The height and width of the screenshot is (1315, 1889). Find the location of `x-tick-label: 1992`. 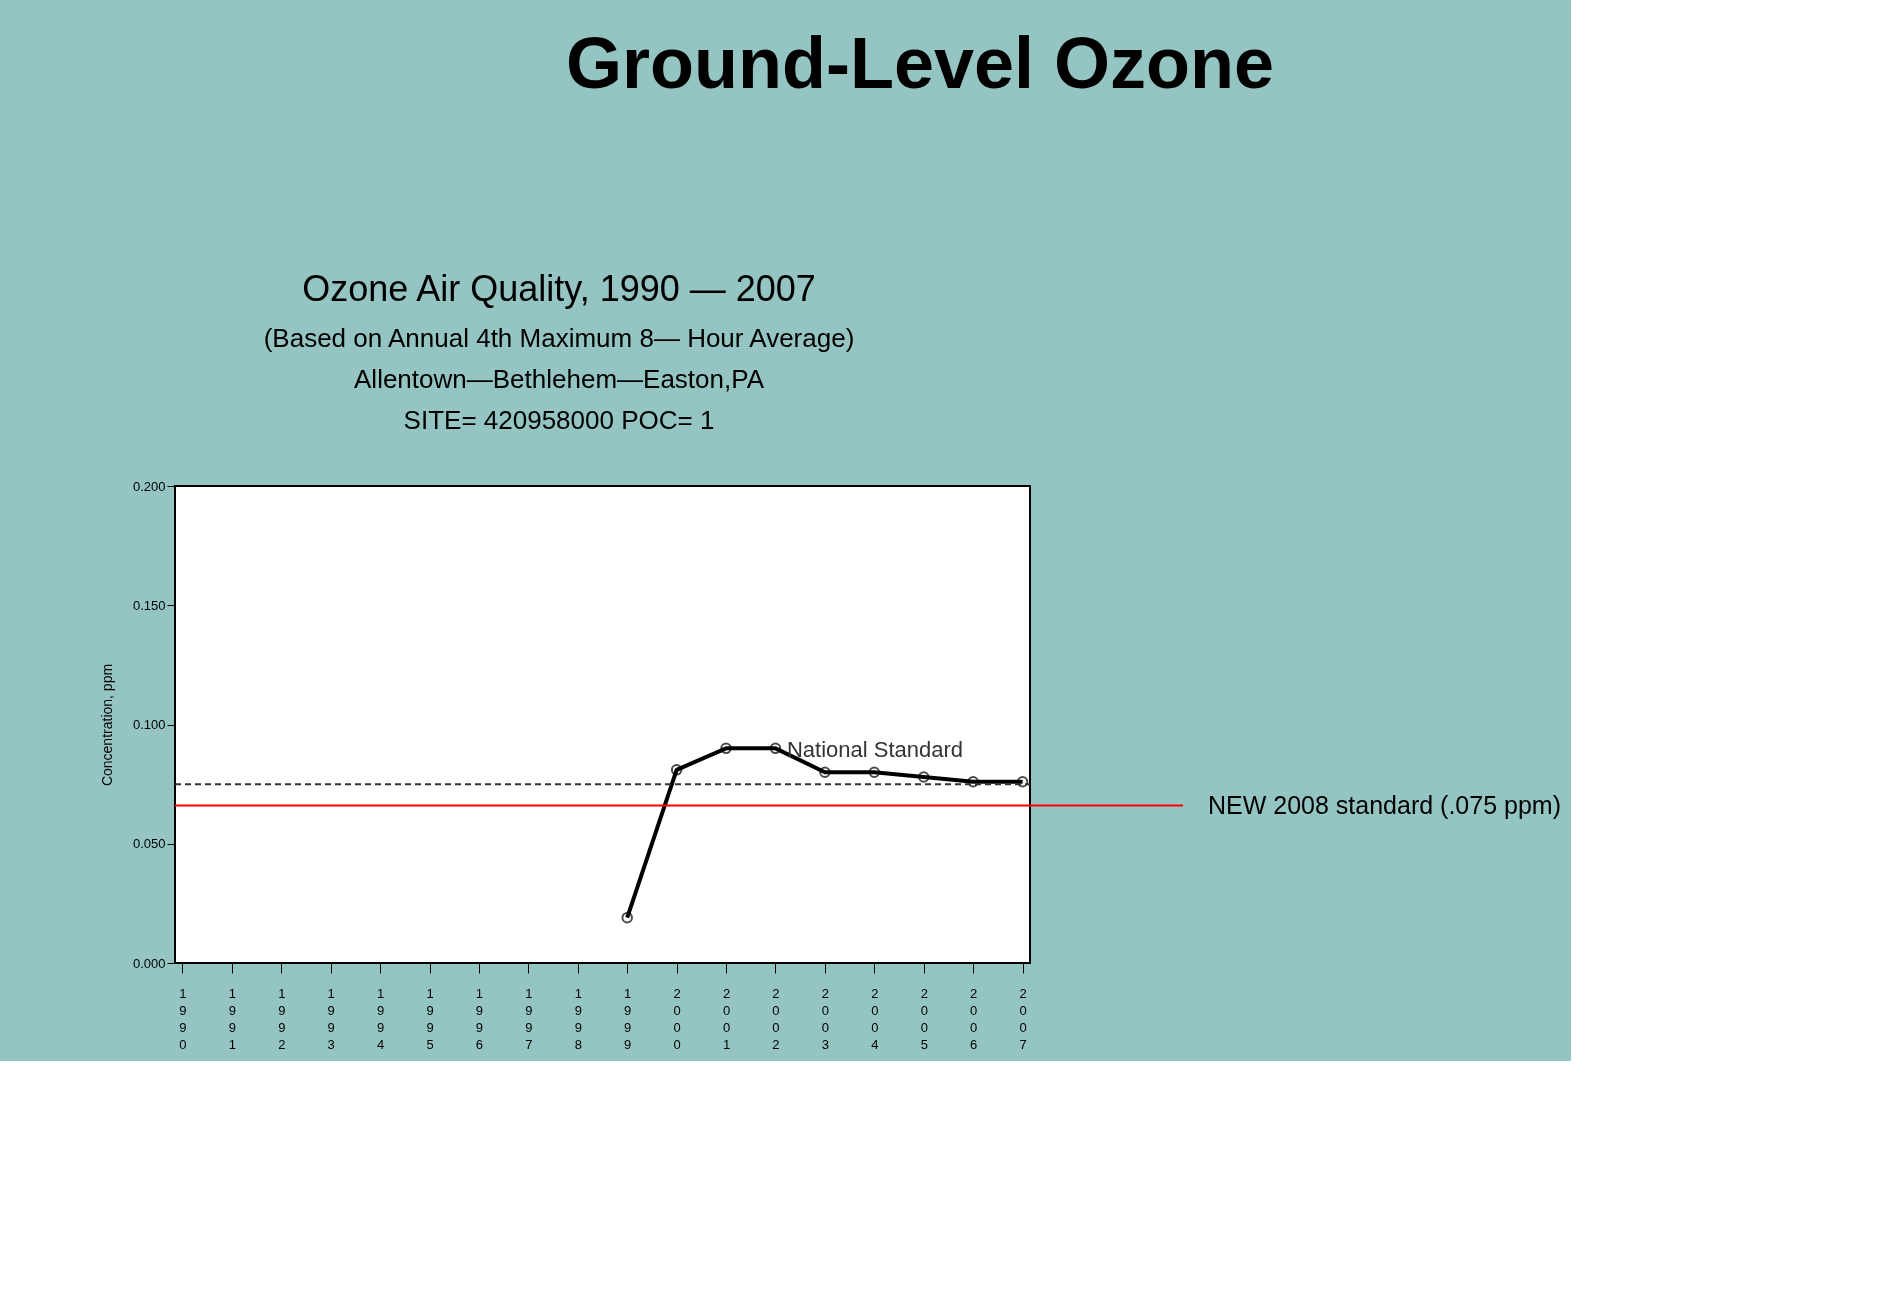

x-tick-label: 1992 is located at coordinates (282, 1018).